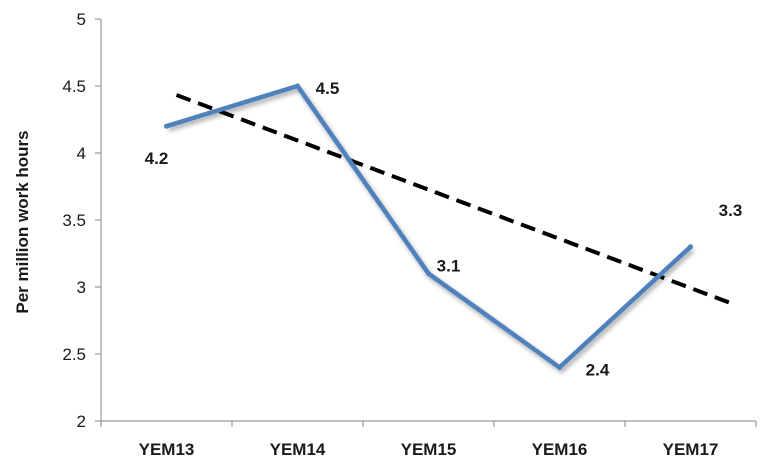 This screenshot has height=467, width=763. Describe the element at coordinates (81, 287) in the screenshot. I see `y-tick-label: 3` at that location.